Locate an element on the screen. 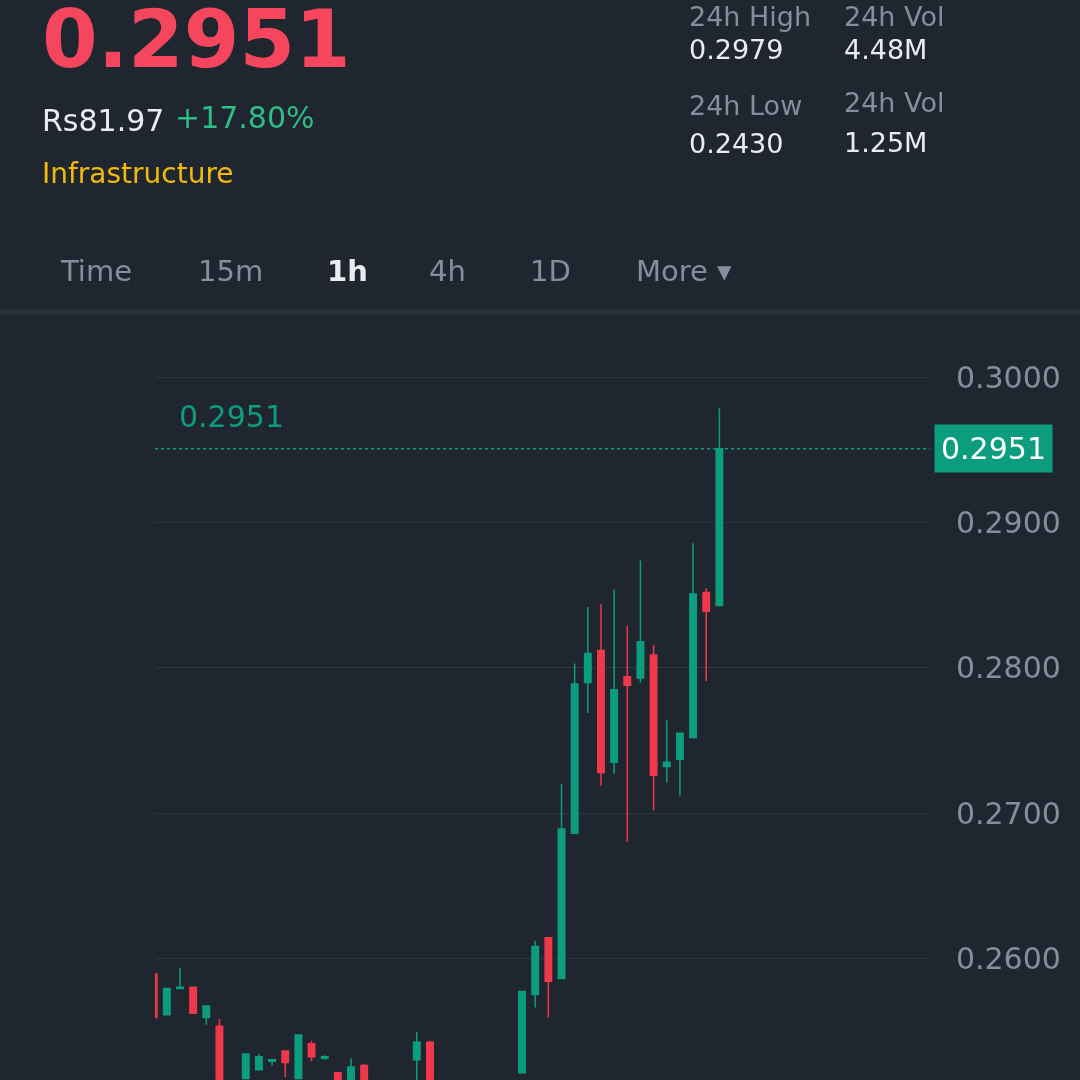  text: 0.2951 is located at coordinates (196, 43).